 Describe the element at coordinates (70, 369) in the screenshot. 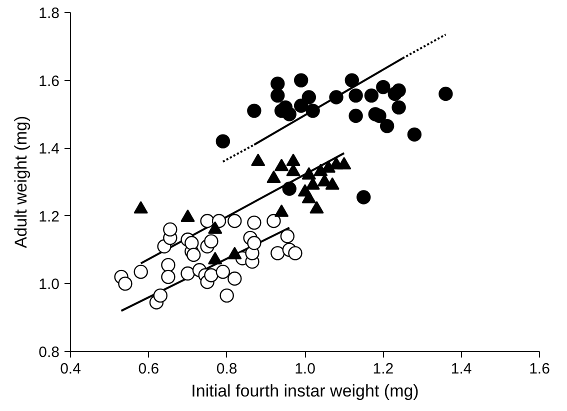

I see `x-tick-label: 0.4` at that location.